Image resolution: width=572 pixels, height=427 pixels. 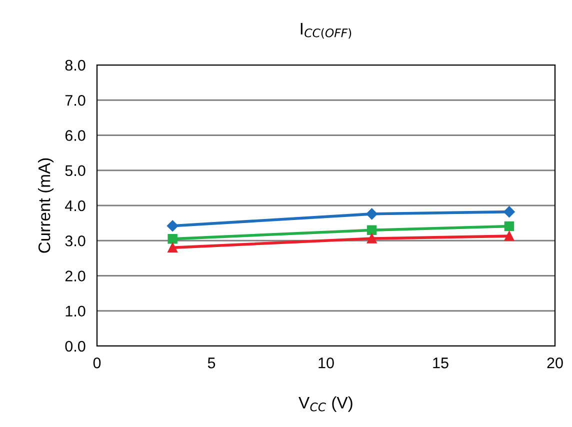 What do you see at coordinates (326, 363) in the screenshot?
I see `x-tick-label: 10` at bounding box center [326, 363].